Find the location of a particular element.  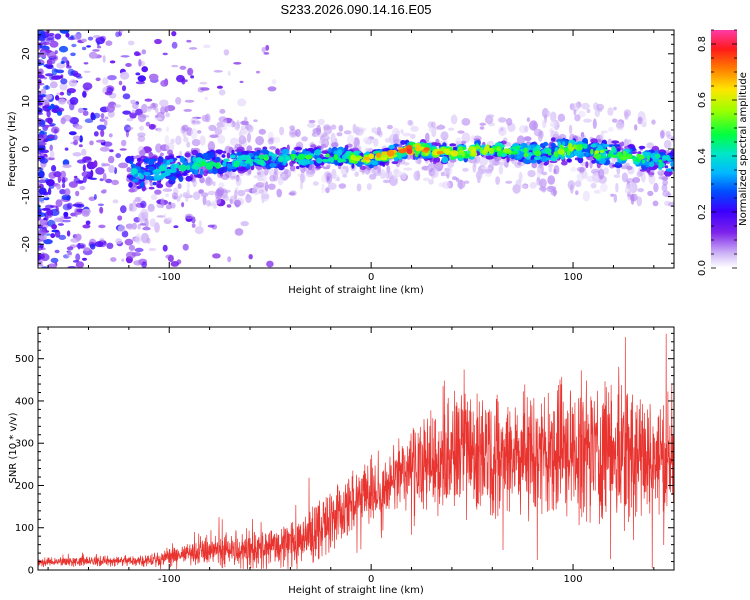

snr-ytick-label: 300 is located at coordinates (24, 444).